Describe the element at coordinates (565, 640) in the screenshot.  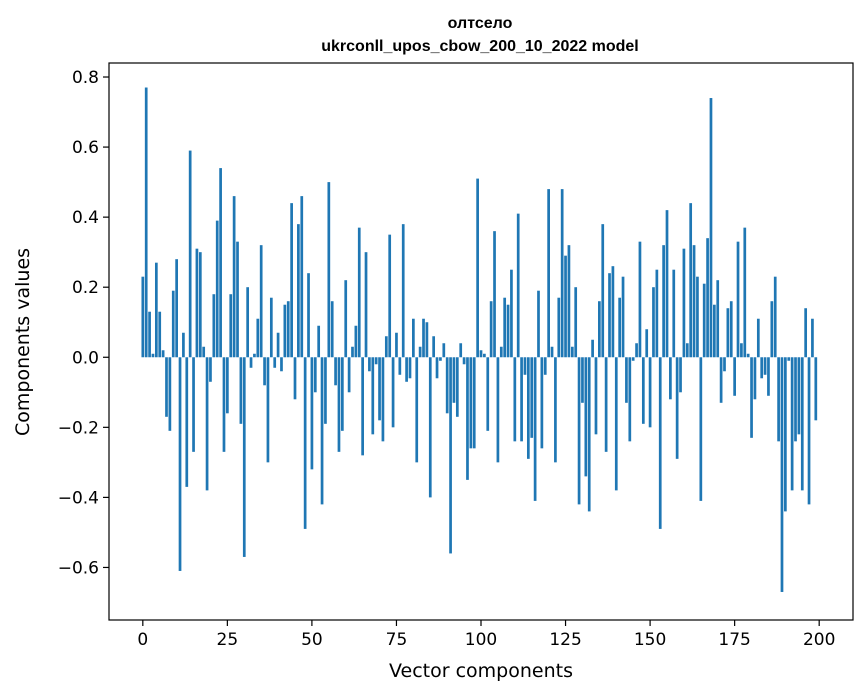
I see `x-tick-label: 125` at that location.